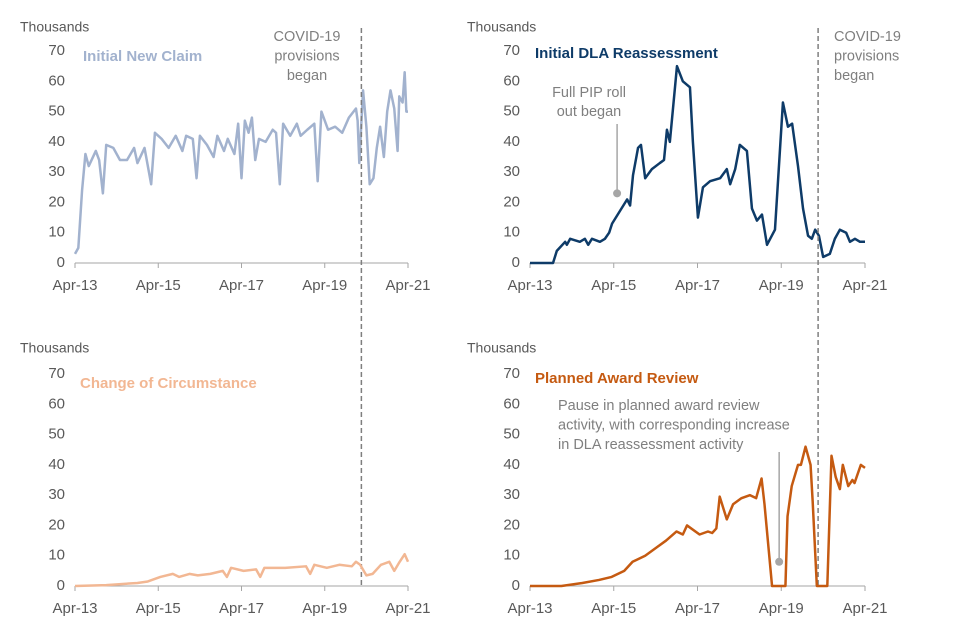 This screenshot has height=640, width=960. Describe the element at coordinates (168, 383) in the screenshot. I see `series-label: Change of Circumstance` at that location.